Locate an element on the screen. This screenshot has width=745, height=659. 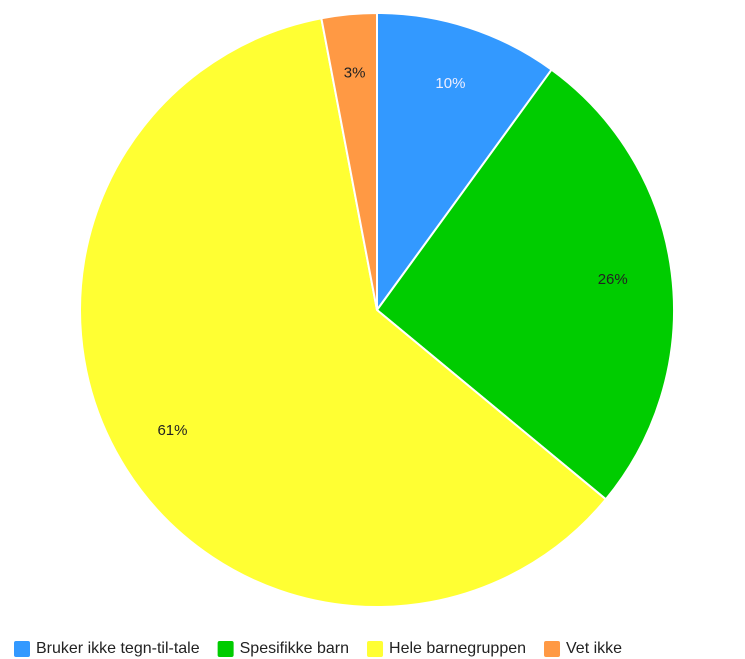
slice-label: 10% is located at coordinates (450, 83).